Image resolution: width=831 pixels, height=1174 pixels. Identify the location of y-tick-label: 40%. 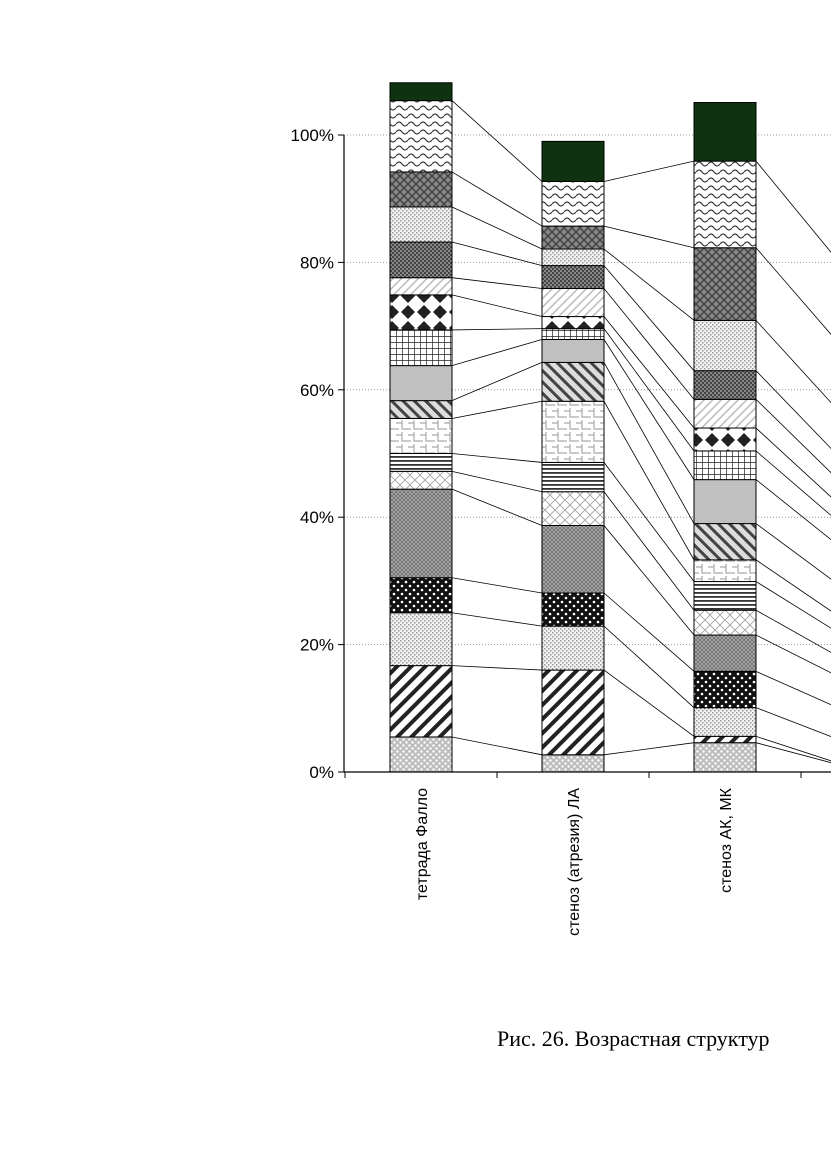
(317, 517).